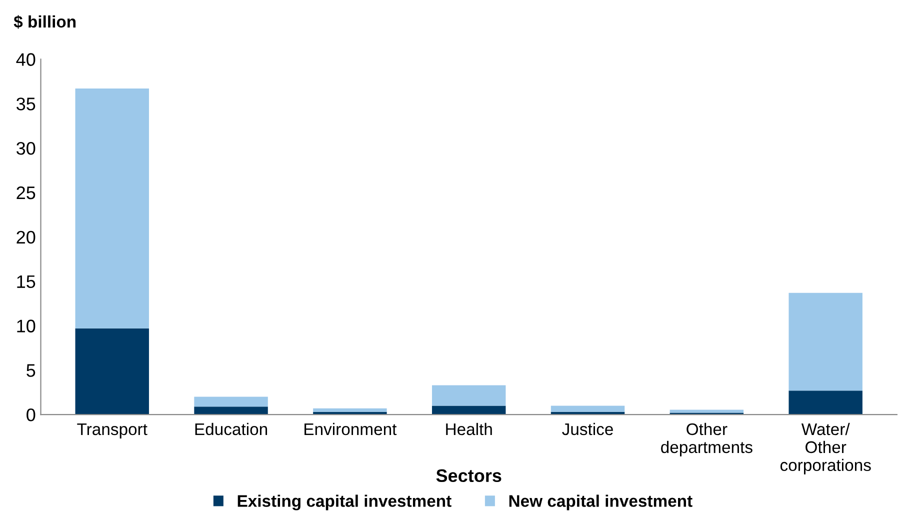  I want to click on x-axis-title: Sectors, so click(469, 475).